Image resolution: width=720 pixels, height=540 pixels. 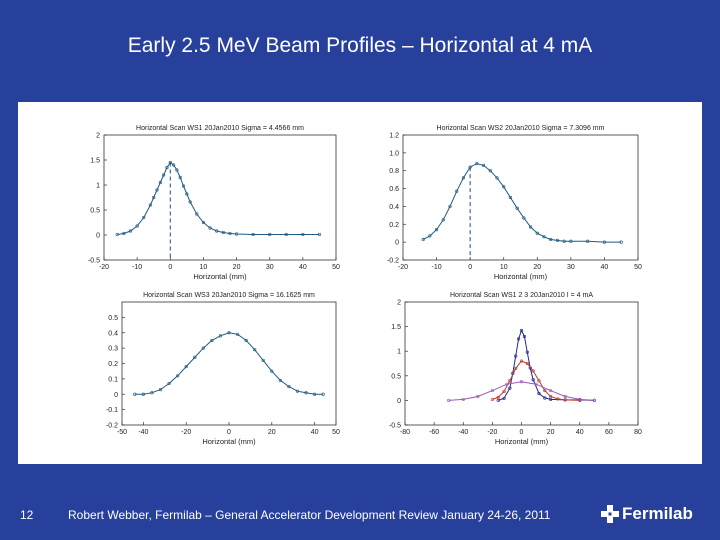 What do you see at coordinates (394, 136) in the screenshot?
I see `y-tick-label: 1.2` at bounding box center [394, 136].